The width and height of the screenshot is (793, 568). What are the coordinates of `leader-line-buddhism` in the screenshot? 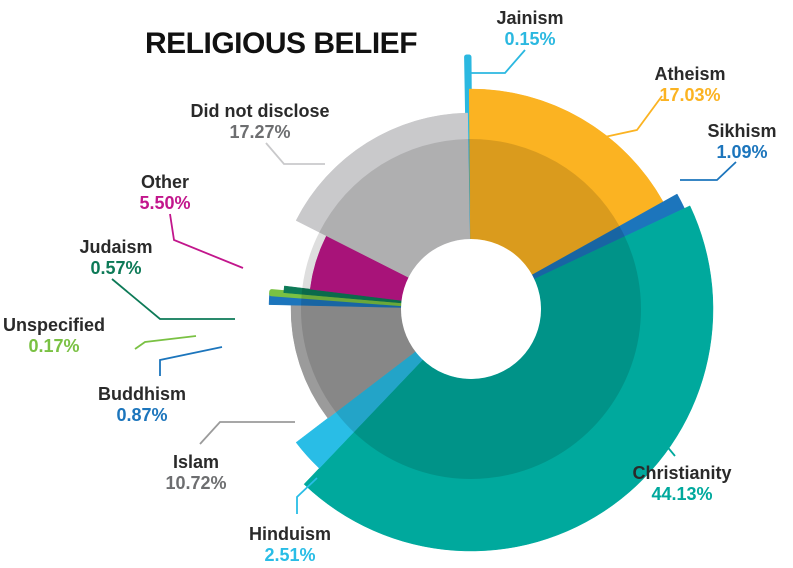 It's located at (191, 361).